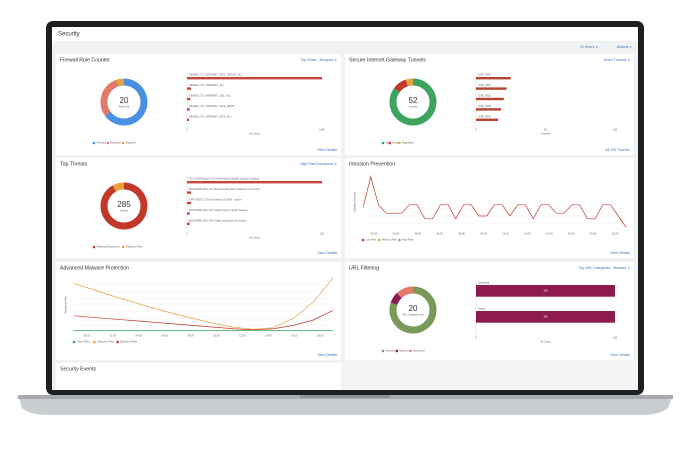 The width and height of the screenshot is (691, 457). I want to click on laptop-base, so click(345, 405).